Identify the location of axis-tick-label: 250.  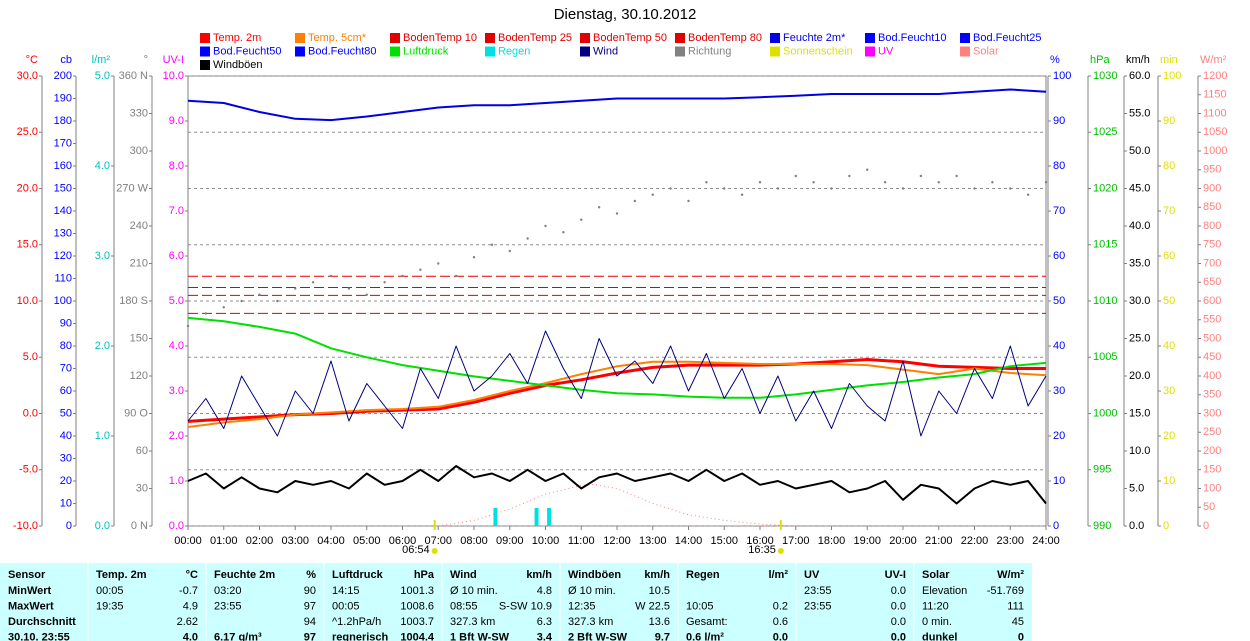
(1212, 432).